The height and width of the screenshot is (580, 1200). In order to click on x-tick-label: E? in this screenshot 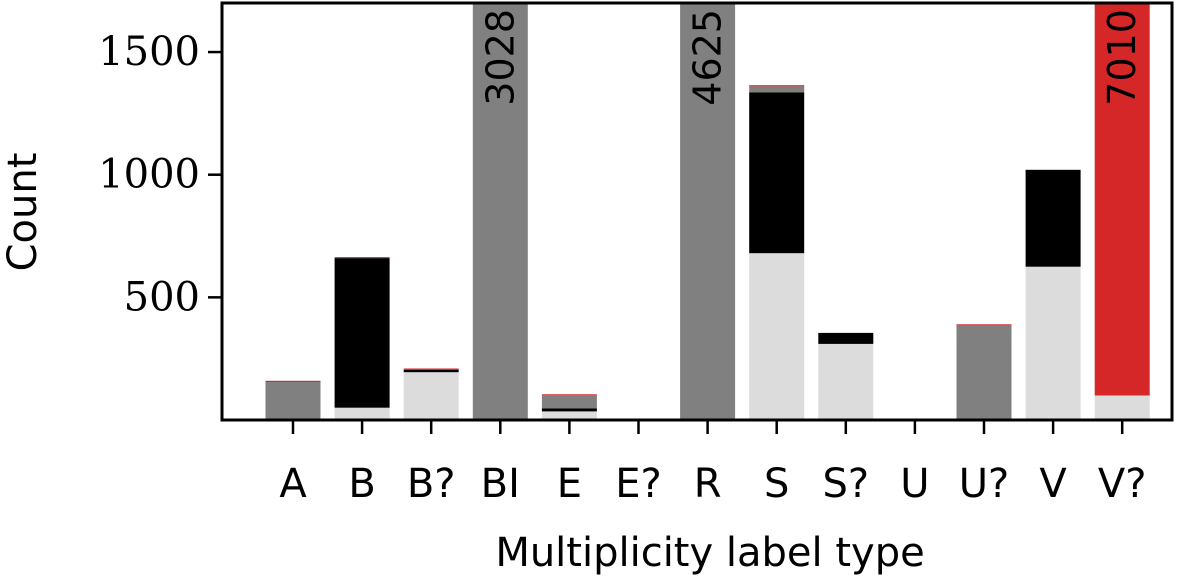, I will do `click(638, 484)`.